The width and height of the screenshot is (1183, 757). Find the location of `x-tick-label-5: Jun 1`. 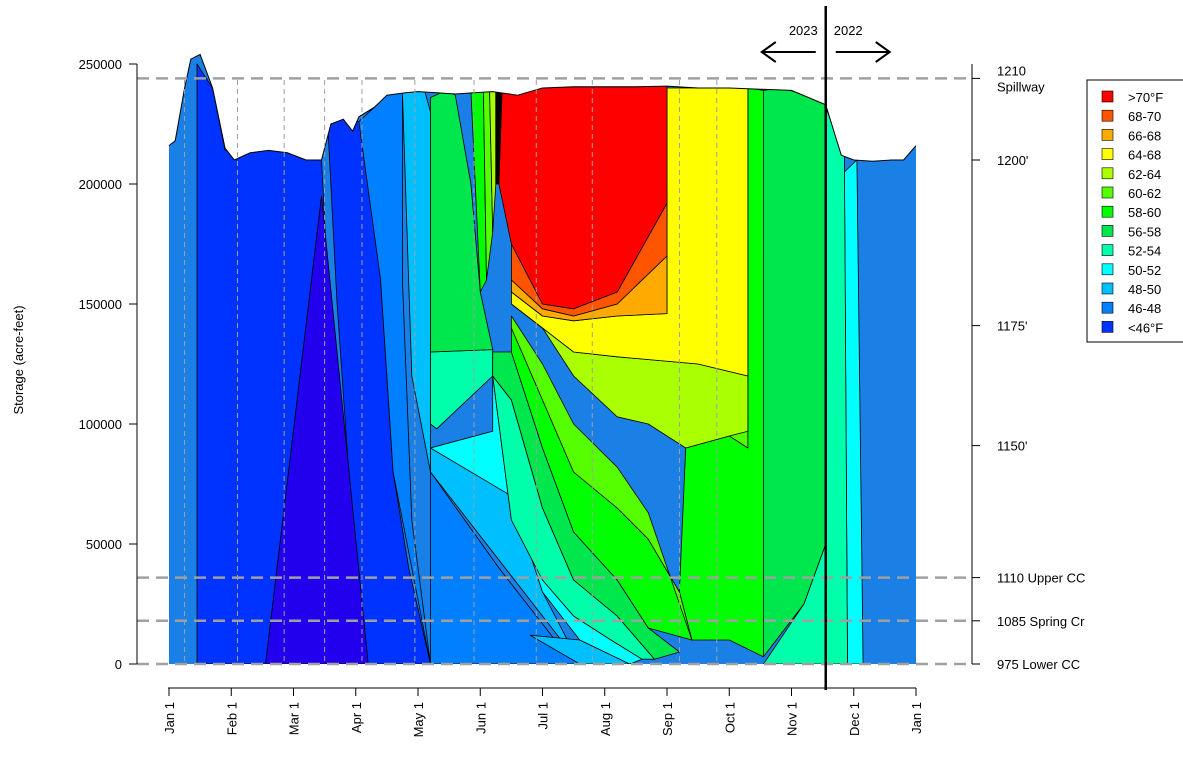

x-tick-label-5: Jun 1 is located at coordinates (480, 718).